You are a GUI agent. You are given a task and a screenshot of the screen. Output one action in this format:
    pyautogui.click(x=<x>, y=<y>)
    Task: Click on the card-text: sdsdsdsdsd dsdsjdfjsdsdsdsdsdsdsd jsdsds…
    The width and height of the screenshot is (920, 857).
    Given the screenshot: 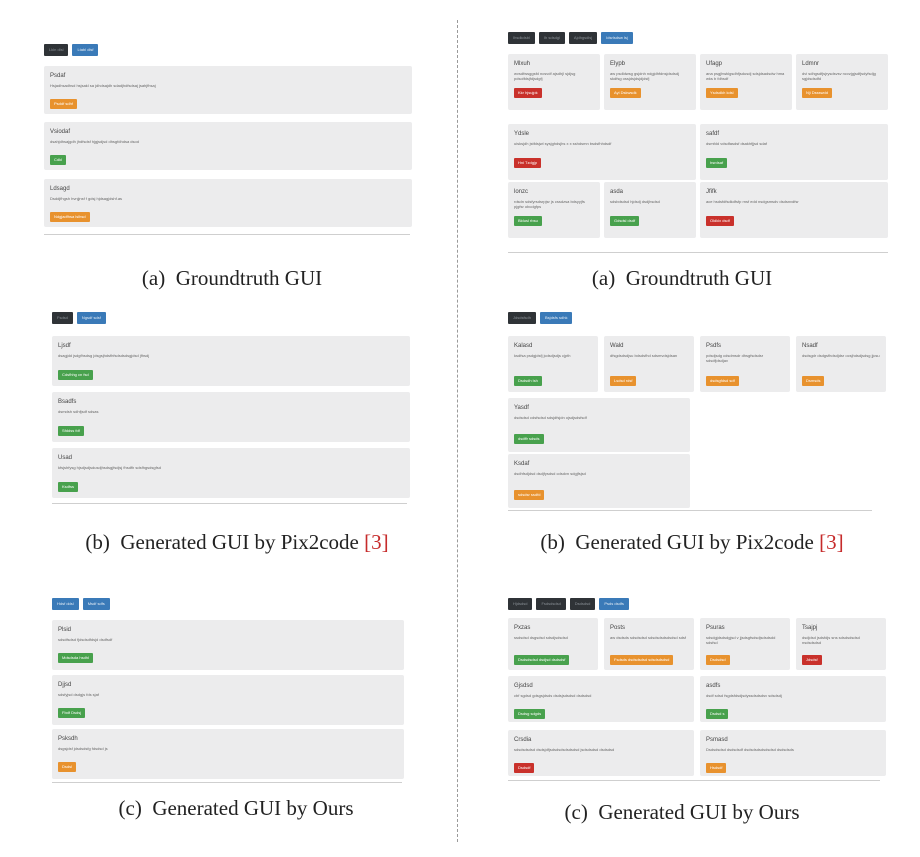 What is the action you would take?
    pyautogui.click(x=564, y=749)
    